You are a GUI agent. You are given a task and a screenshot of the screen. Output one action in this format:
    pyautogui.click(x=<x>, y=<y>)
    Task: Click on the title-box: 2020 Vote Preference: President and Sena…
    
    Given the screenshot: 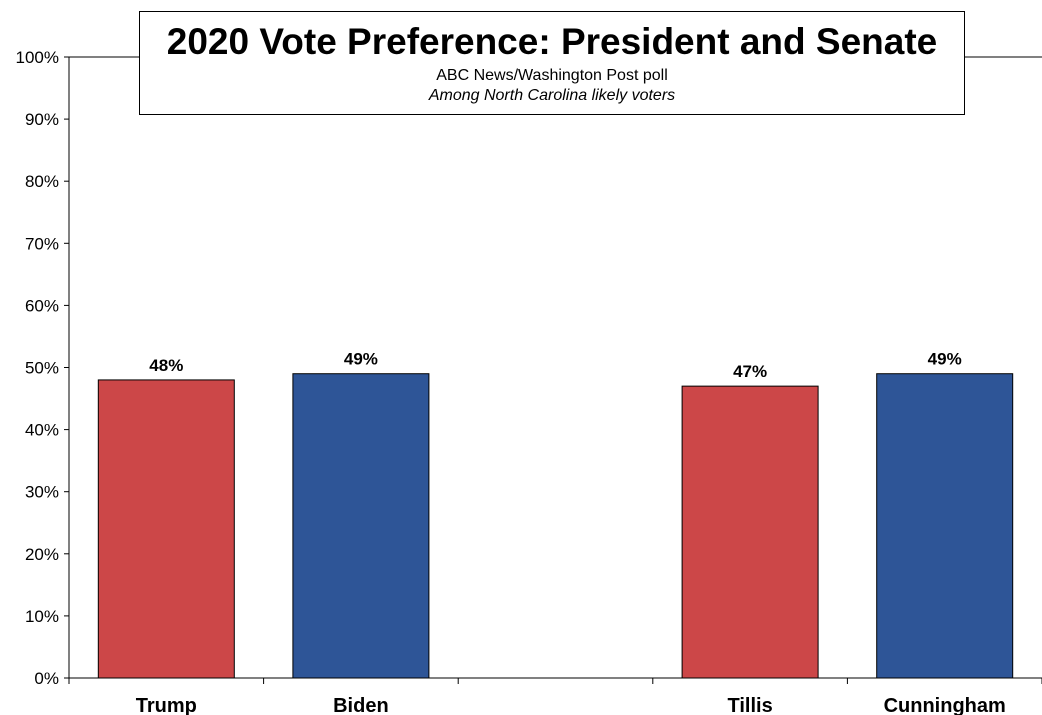 What is the action you would take?
    pyautogui.click(x=552, y=63)
    